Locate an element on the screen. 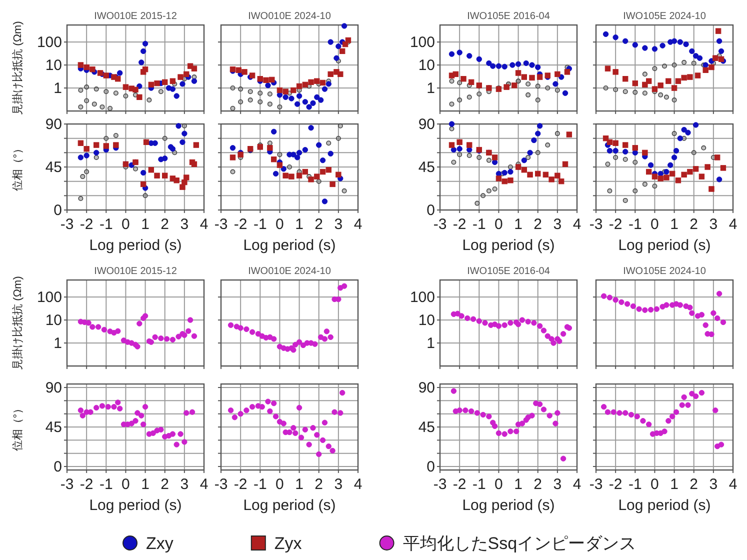  legend-label: 平均化したSsqインピーダンス is located at coordinates (519, 543).